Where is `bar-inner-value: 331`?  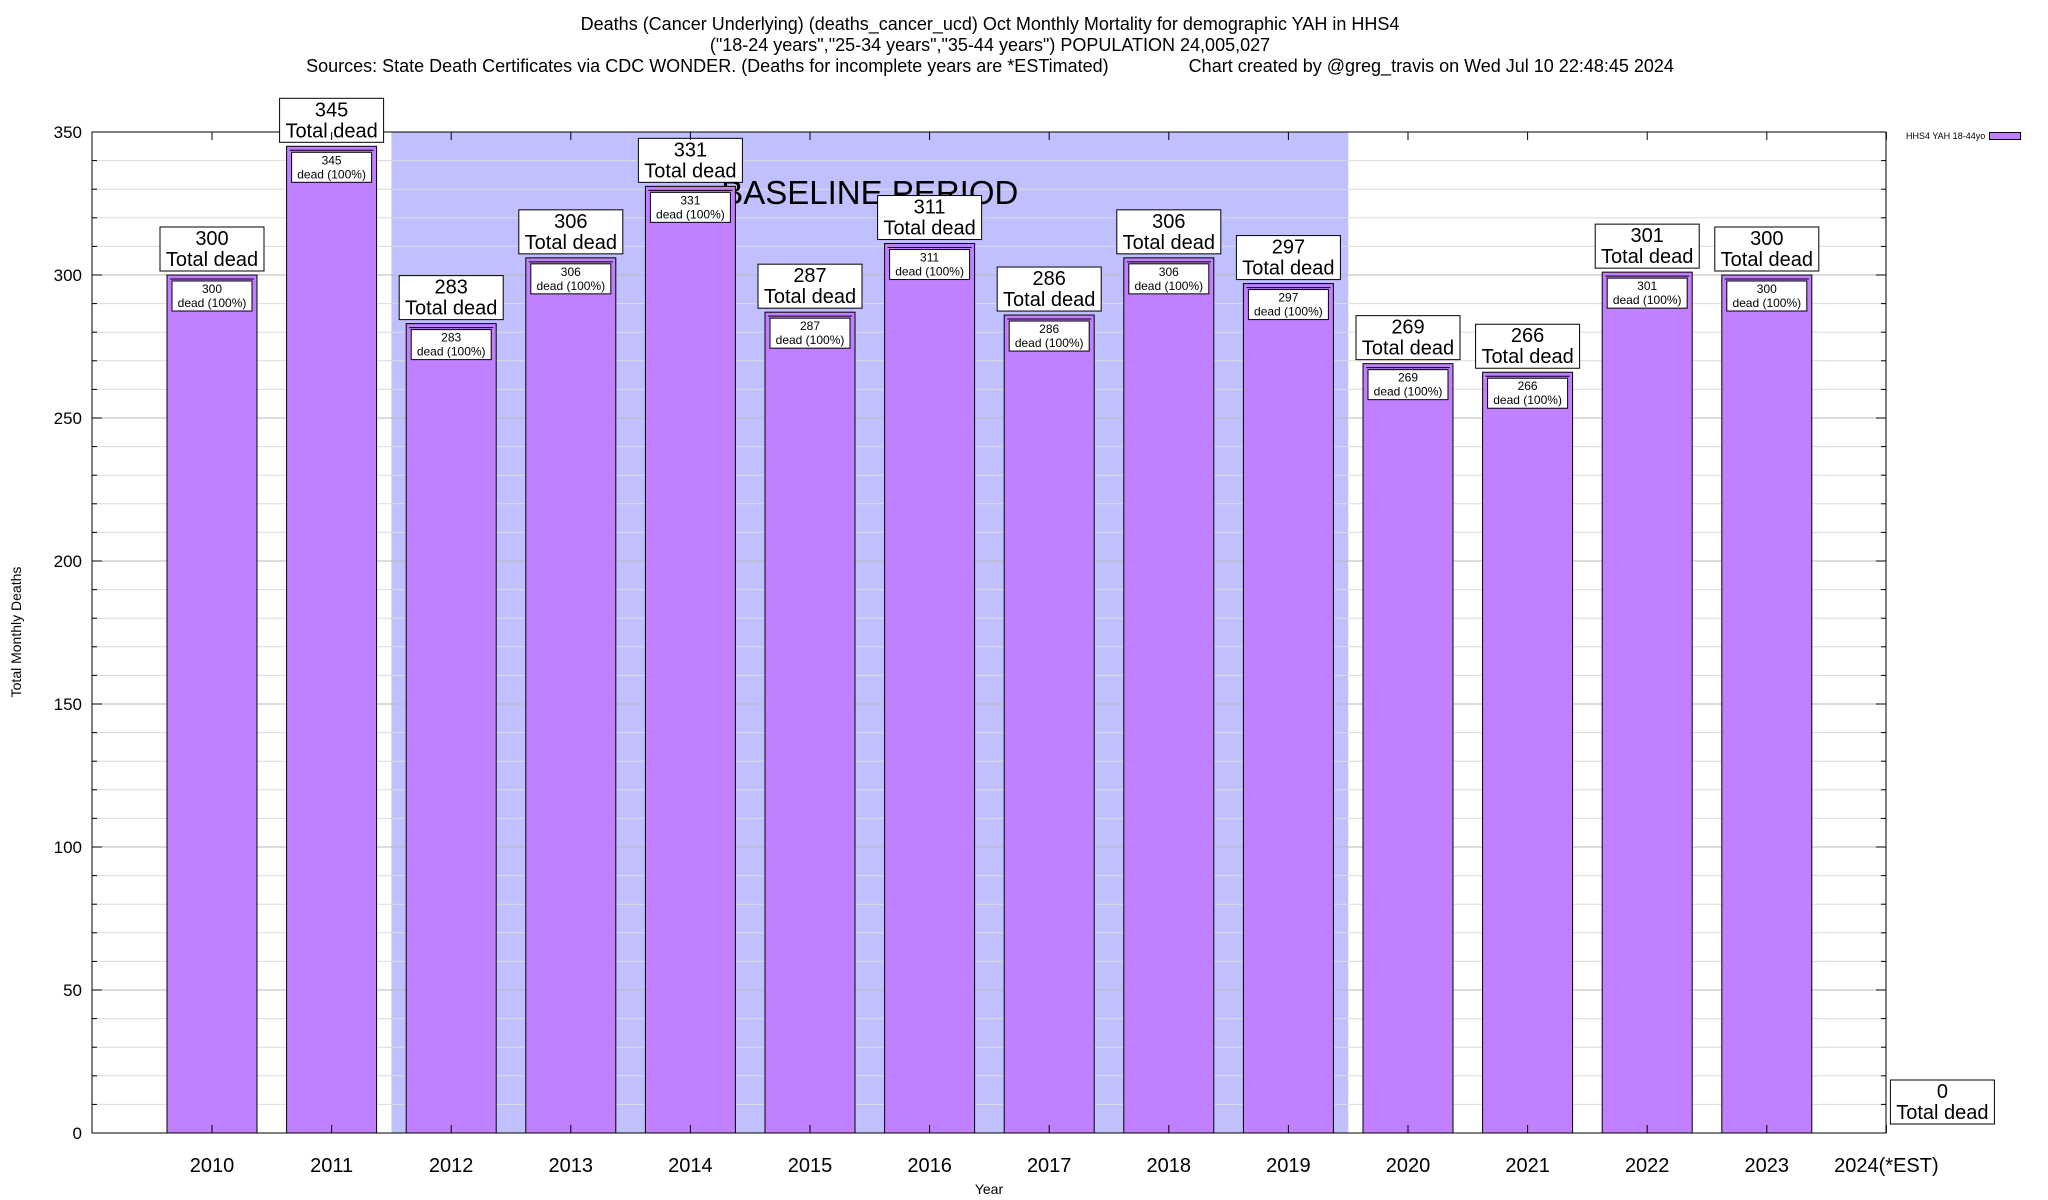 bar-inner-value: 331 is located at coordinates (690, 200).